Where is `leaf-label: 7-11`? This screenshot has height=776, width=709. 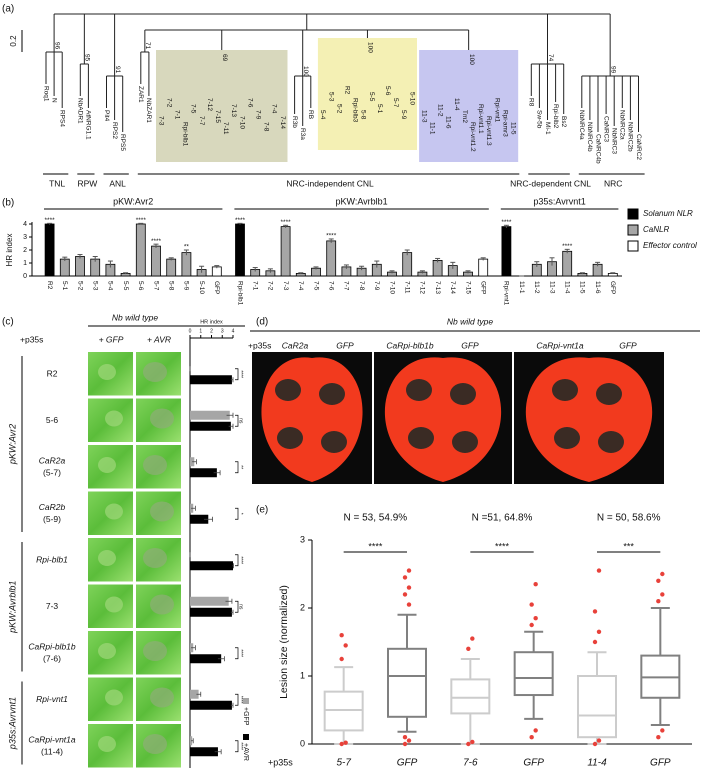 leaf-label: 7-11 is located at coordinates (225, 128).